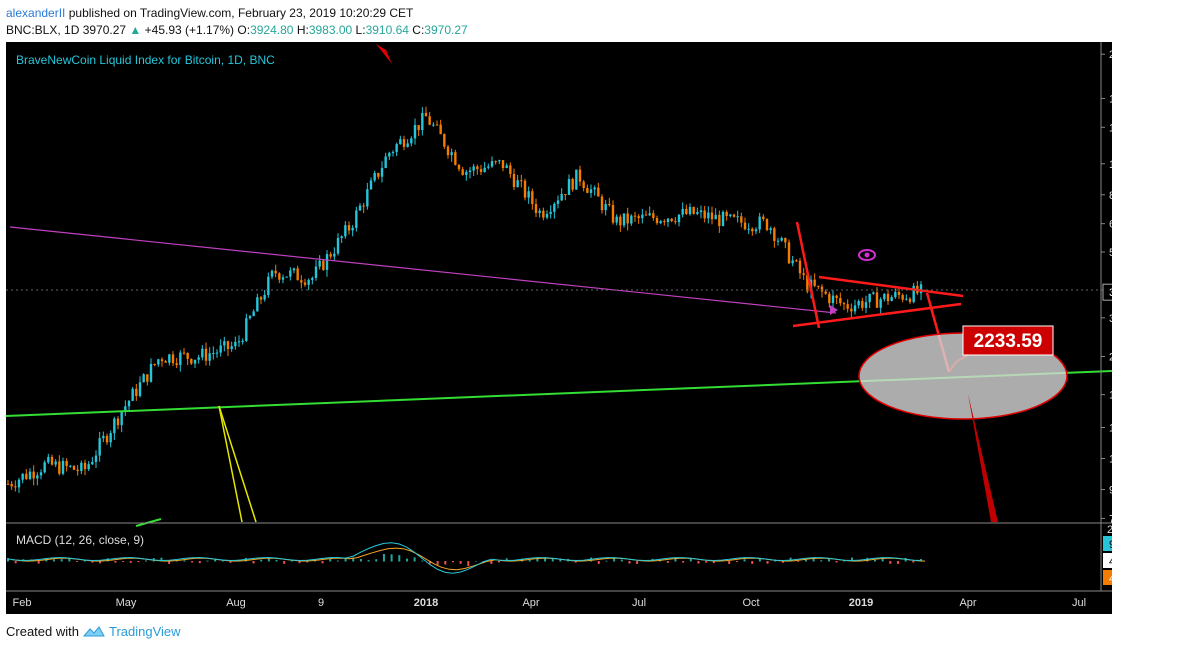 This screenshot has height=650, width=1188. I want to click on top-red-arrow, so click(384, 54).